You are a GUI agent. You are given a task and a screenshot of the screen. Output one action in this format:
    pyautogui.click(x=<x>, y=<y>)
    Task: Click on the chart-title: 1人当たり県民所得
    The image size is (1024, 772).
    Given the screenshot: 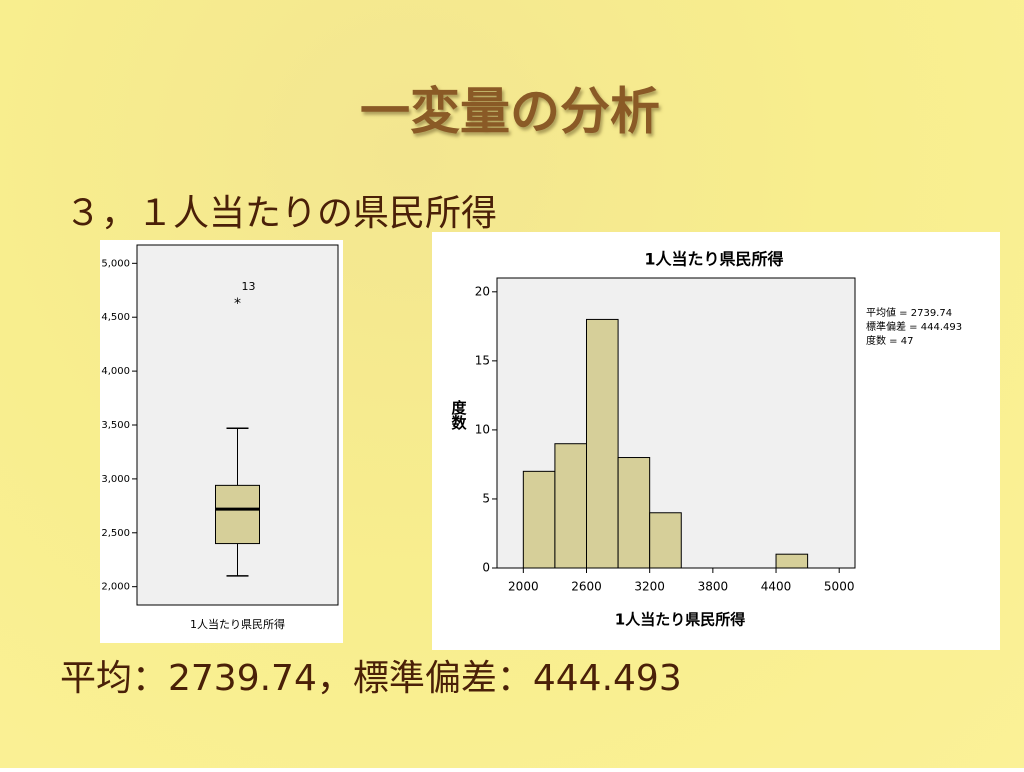 What is the action you would take?
    pyautogui.click(x=713, y=259)
    